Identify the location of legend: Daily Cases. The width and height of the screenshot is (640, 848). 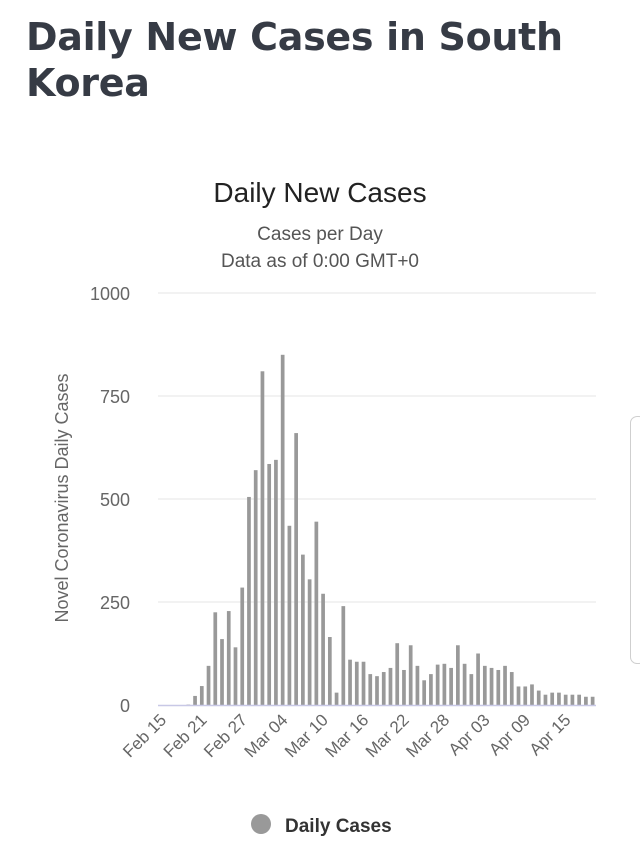
(321, 825).